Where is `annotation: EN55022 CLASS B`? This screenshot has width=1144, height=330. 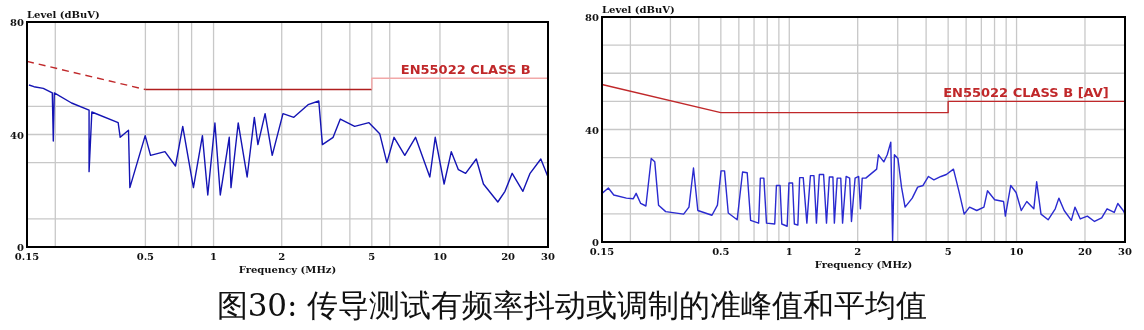 annotation: EN55022 CLASS B is located at coordinates (465, 70).